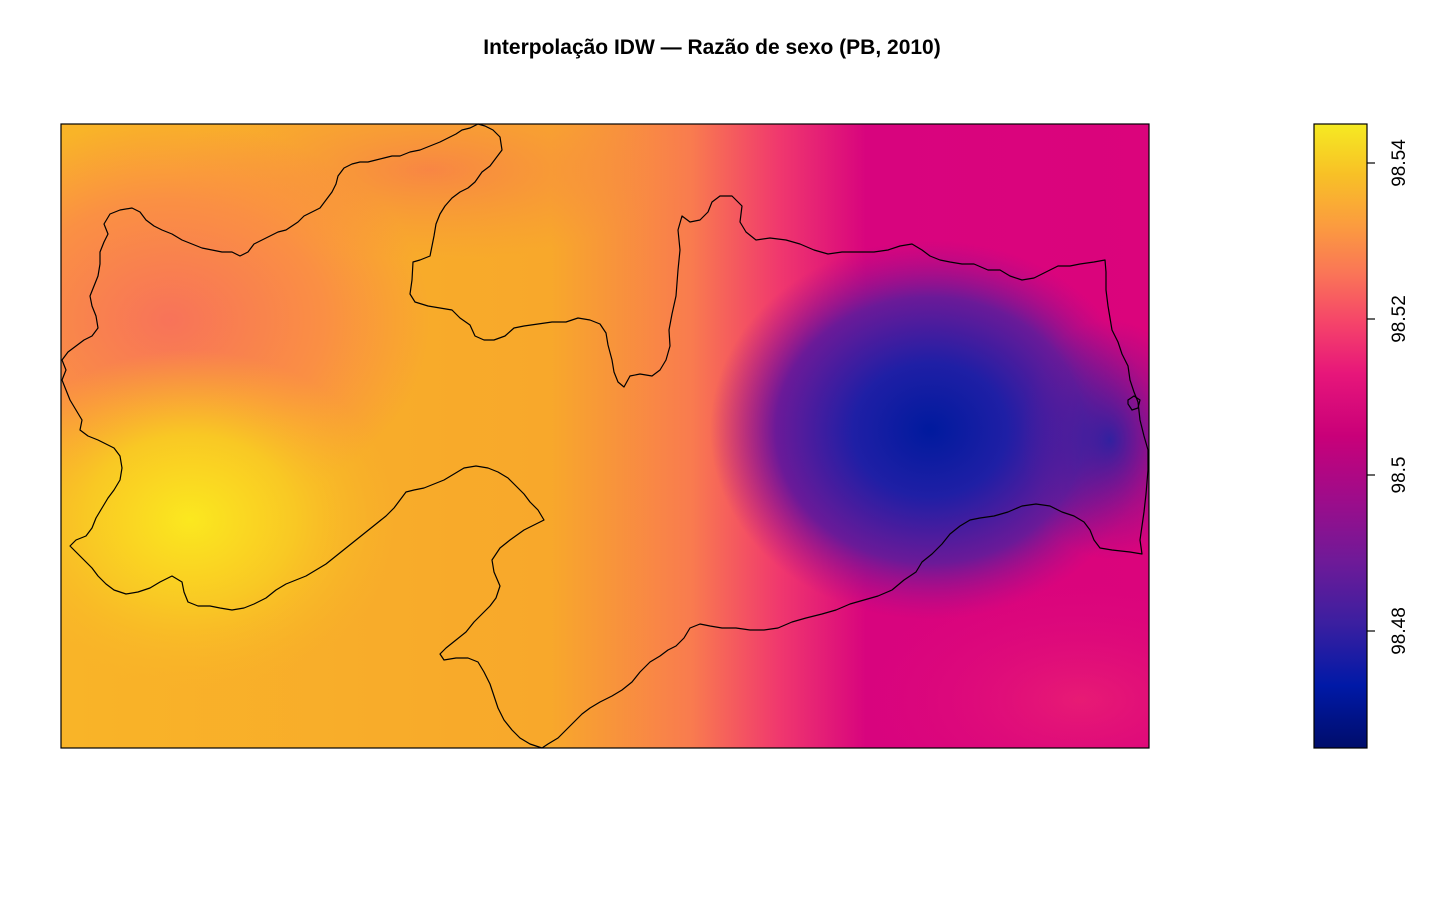 This screenshot has width=1448, height=897. Describe the element at coordinates (1340, 436) in the screenshot. I see `legend-colorbar` at that location.